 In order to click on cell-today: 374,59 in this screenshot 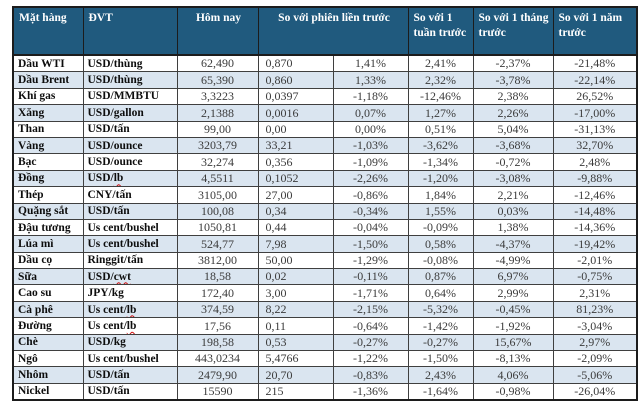, I will do `click(217, 309)`.